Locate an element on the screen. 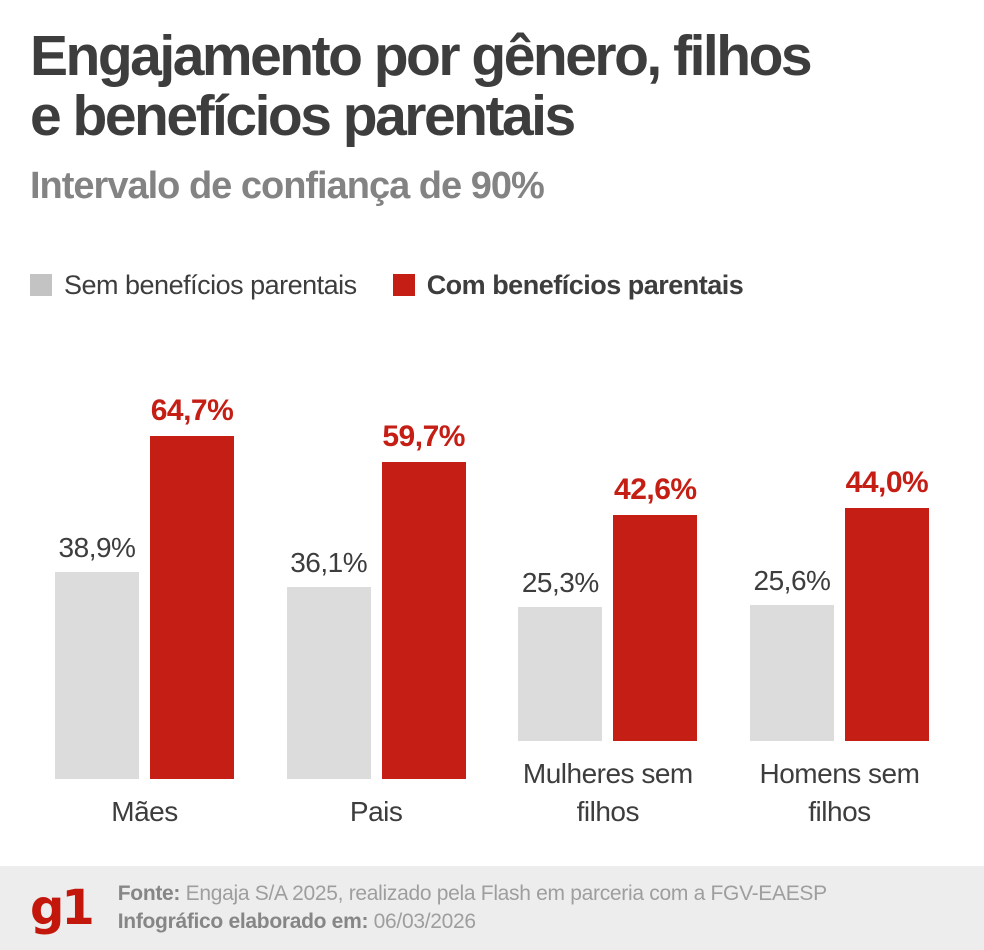 The image size is (984, 950). date-label: Infográfico elaborado em: is located at coordinates (243, 921).